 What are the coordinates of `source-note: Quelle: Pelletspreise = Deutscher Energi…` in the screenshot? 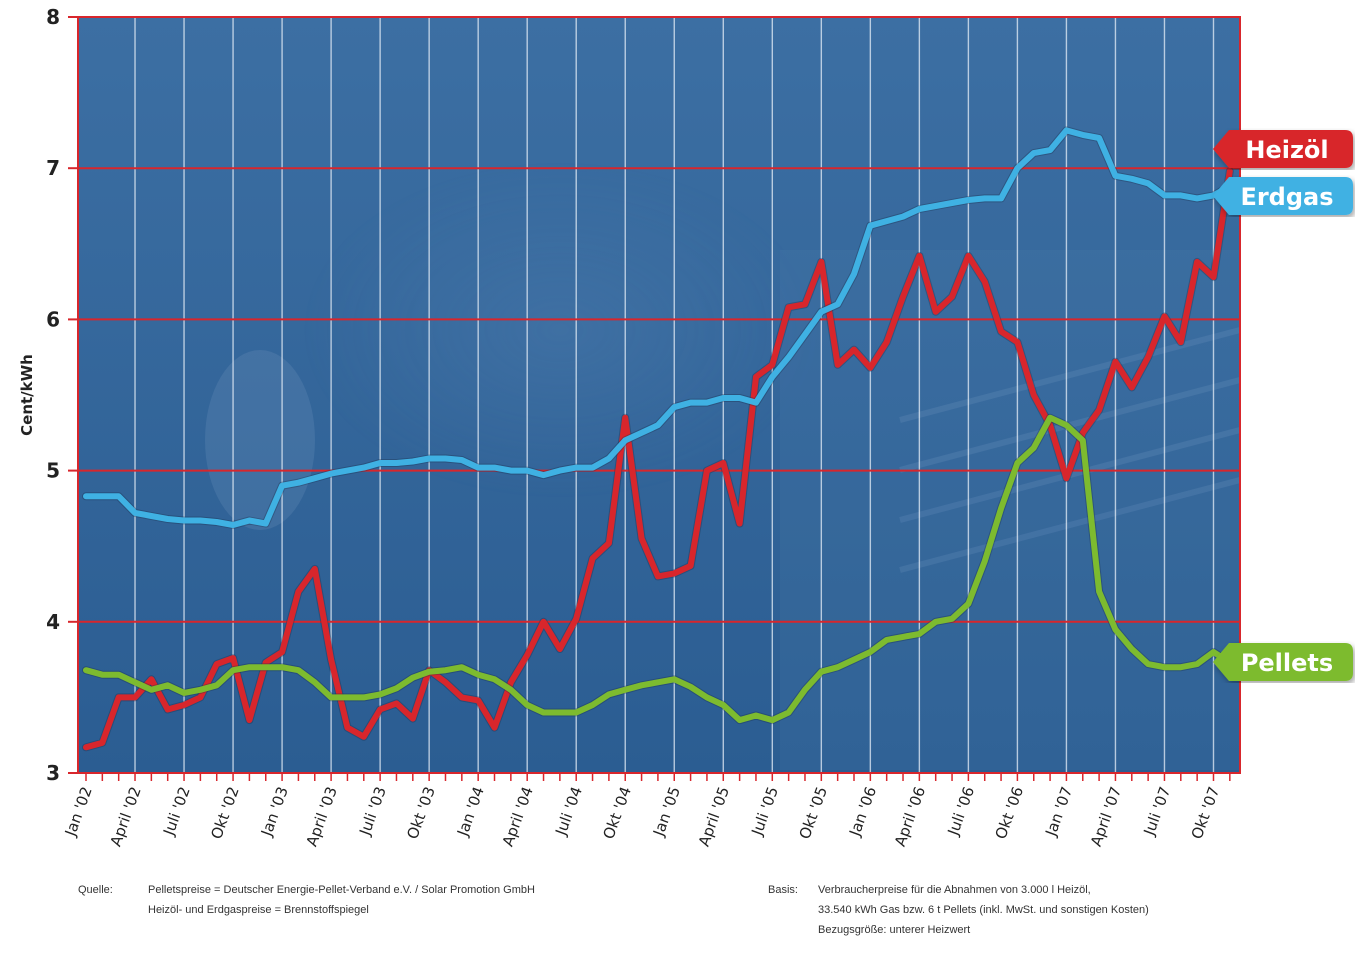 It's located at (418, 910).